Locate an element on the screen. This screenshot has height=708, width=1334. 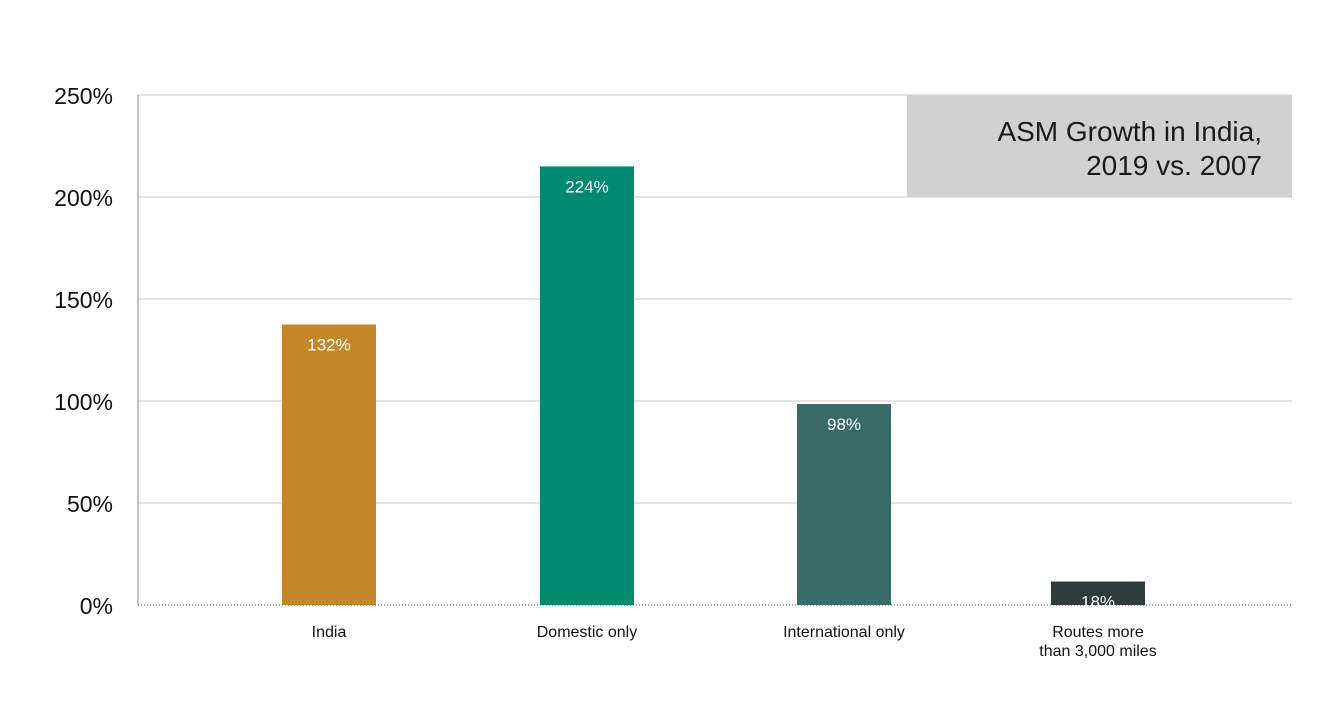
title-background is located at coordinates (1099, 146).